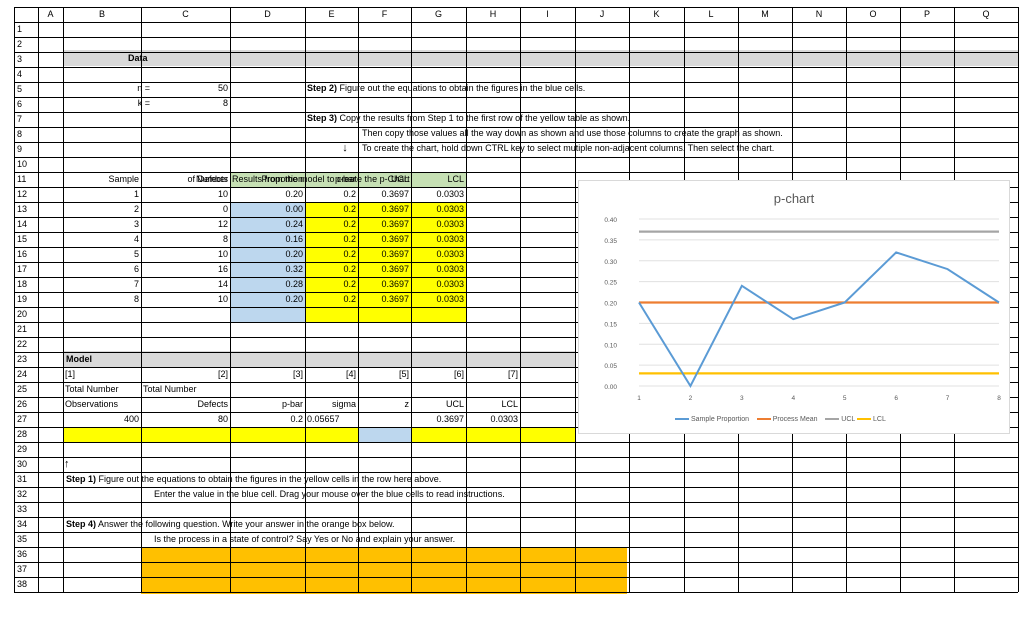 The width and height of the screenshot is (1030, 620). What do you see at coordinates (222, 284) in the screenshot?
I see `table-cell: 14` at bounding box center [222, 284].